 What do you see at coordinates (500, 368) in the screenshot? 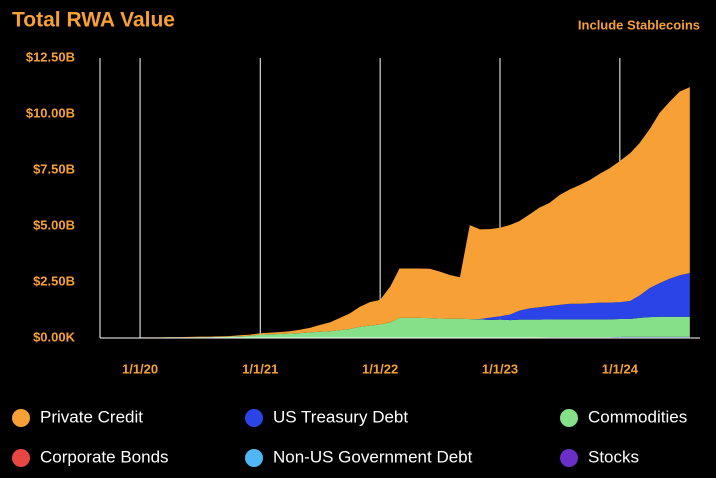
I see `x-tick-label: 1/1/23` at bounding box center [500, 368].